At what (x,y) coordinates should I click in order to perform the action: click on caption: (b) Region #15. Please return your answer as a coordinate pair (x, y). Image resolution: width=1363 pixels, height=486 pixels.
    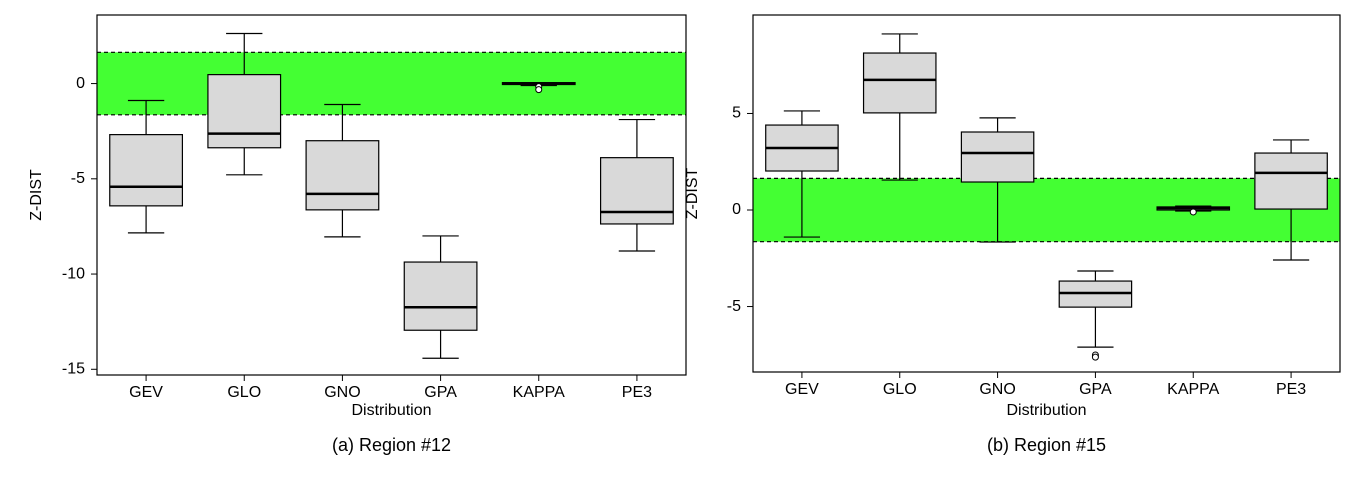
    Looking at the image, I should click on (1046, 445).